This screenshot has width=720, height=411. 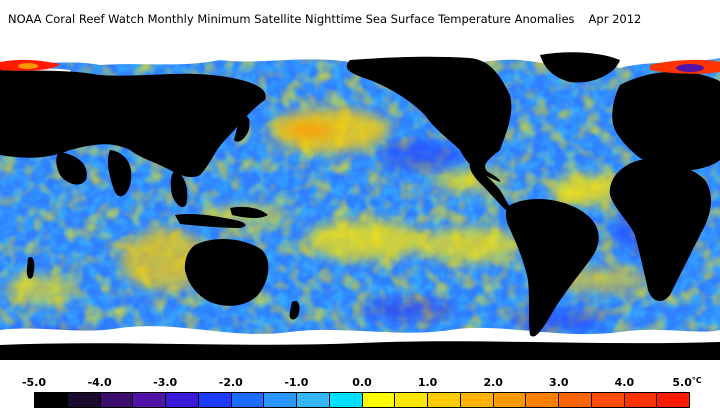 I want to click on indonesia, so click(x=210, y=220).